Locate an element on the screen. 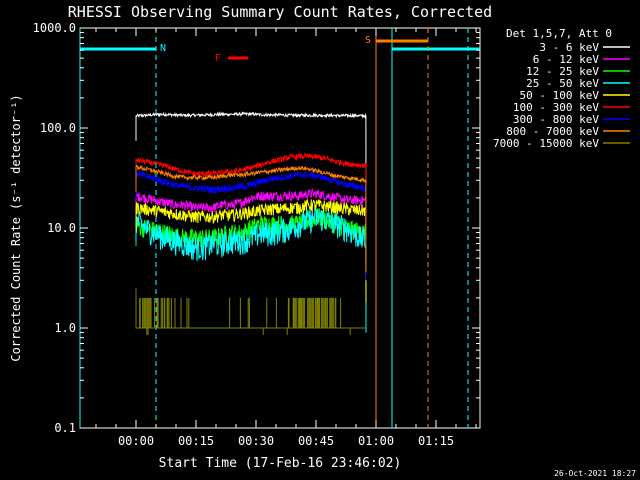 This screenshot has width=640, height=480. x-tick-label: 00:00 is located at coordinates (136, 441).